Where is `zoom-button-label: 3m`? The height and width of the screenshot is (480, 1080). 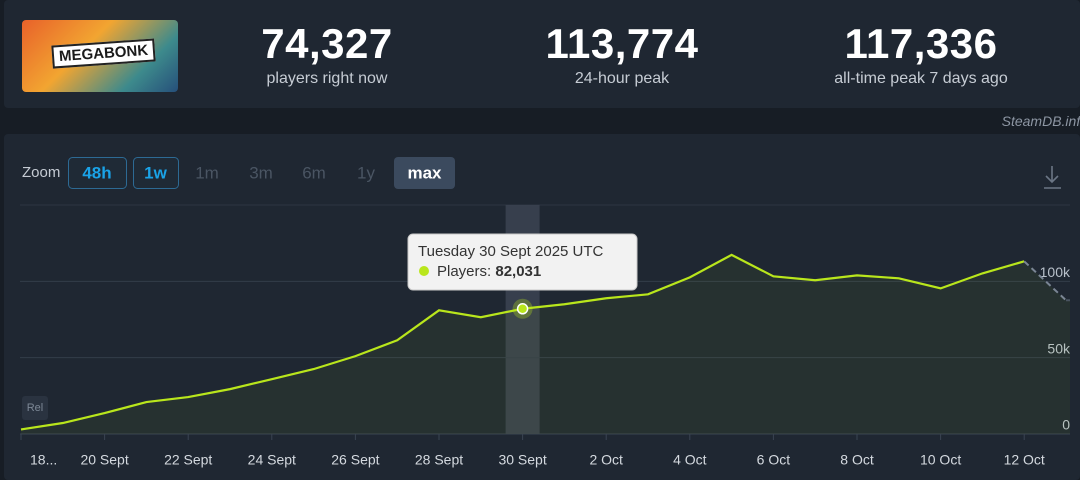
zoom-button-label: 3m is located at coordinates (261, 172).